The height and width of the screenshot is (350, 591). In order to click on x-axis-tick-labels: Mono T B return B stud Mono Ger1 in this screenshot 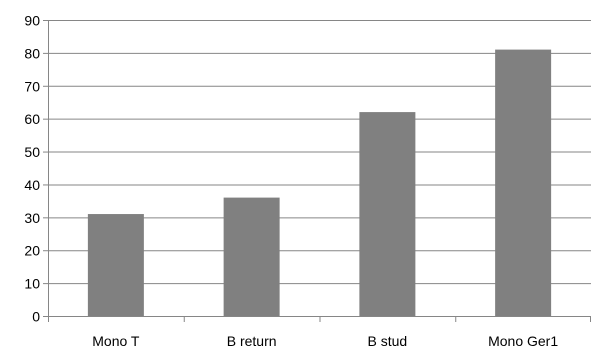, I will do `click(325, 341)`.